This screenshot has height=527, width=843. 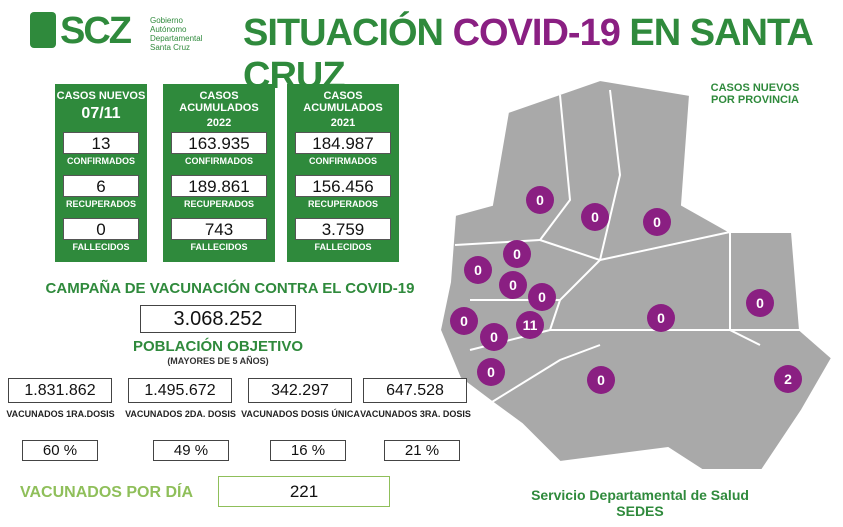 What do you see at coordinates (422, 450) in the screenshot?
I see `dose-percent: 21 %` at bounding box center [422, 450].